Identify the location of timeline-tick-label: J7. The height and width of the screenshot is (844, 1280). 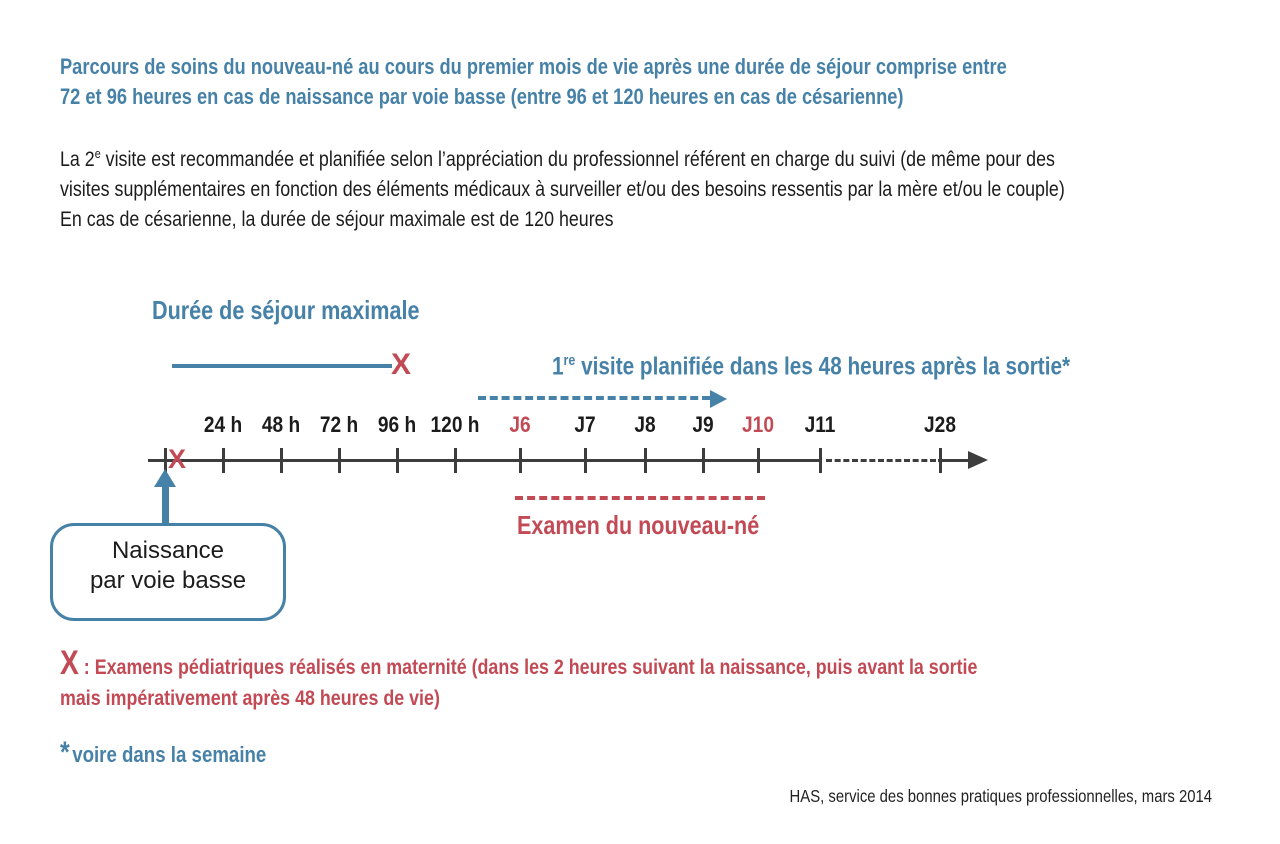
(585, 424).